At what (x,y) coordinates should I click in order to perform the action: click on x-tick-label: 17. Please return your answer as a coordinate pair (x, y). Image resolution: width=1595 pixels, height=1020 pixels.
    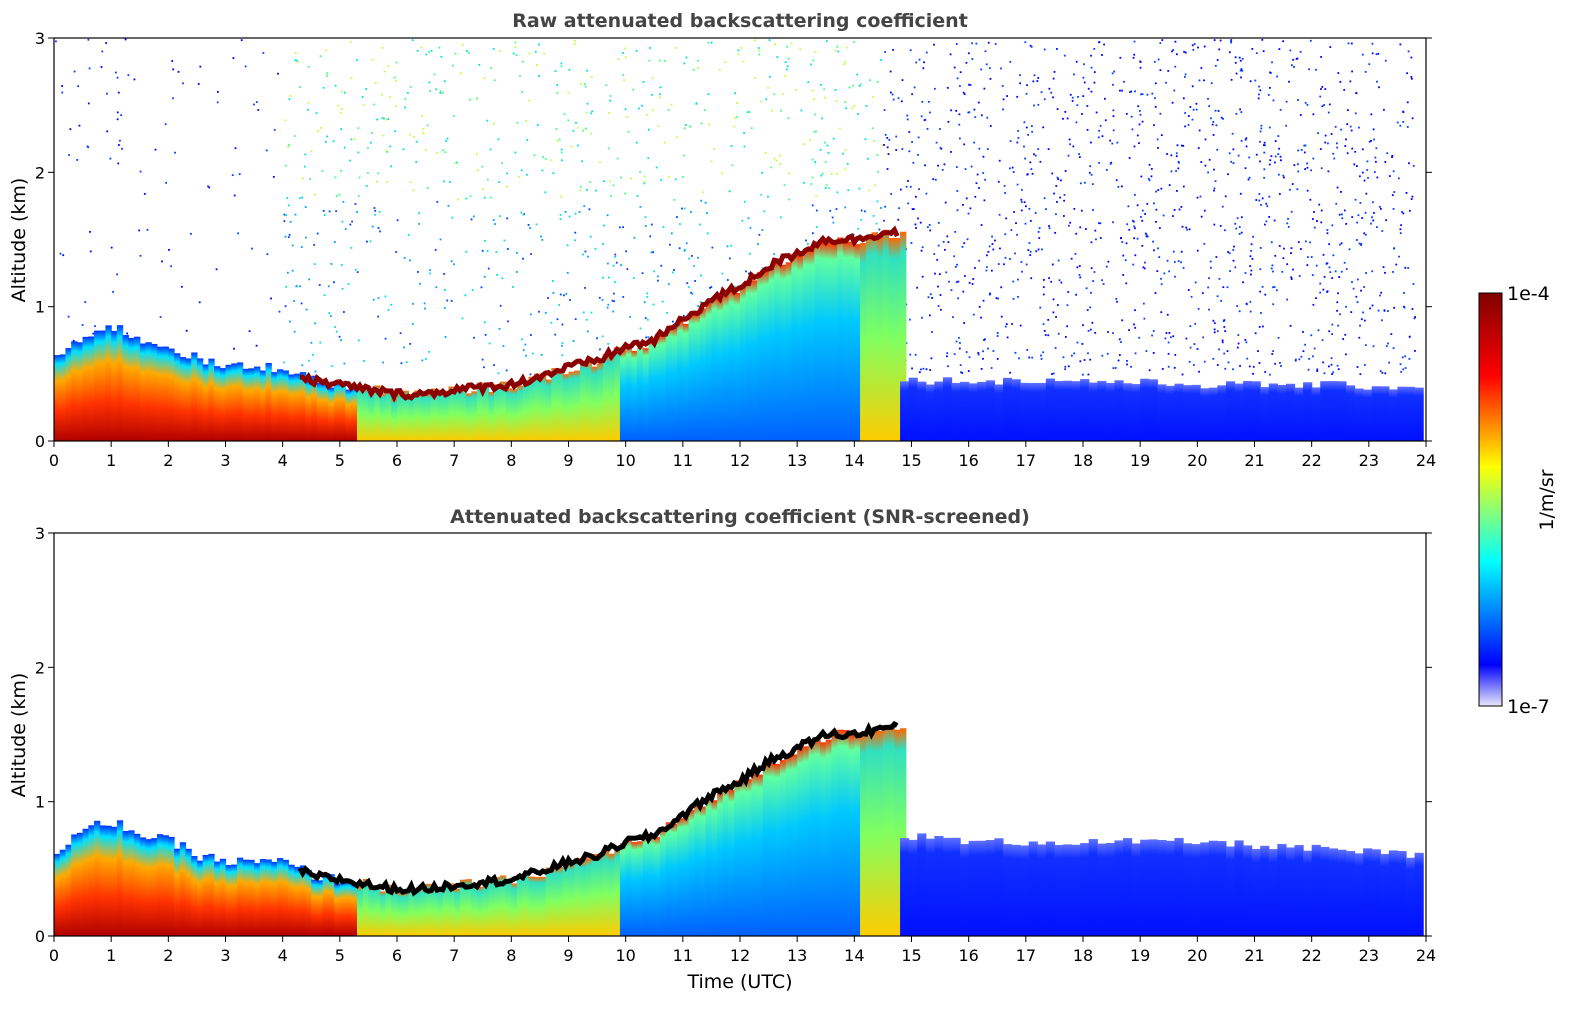
    Looking at the image, I should click on (1026, 460).